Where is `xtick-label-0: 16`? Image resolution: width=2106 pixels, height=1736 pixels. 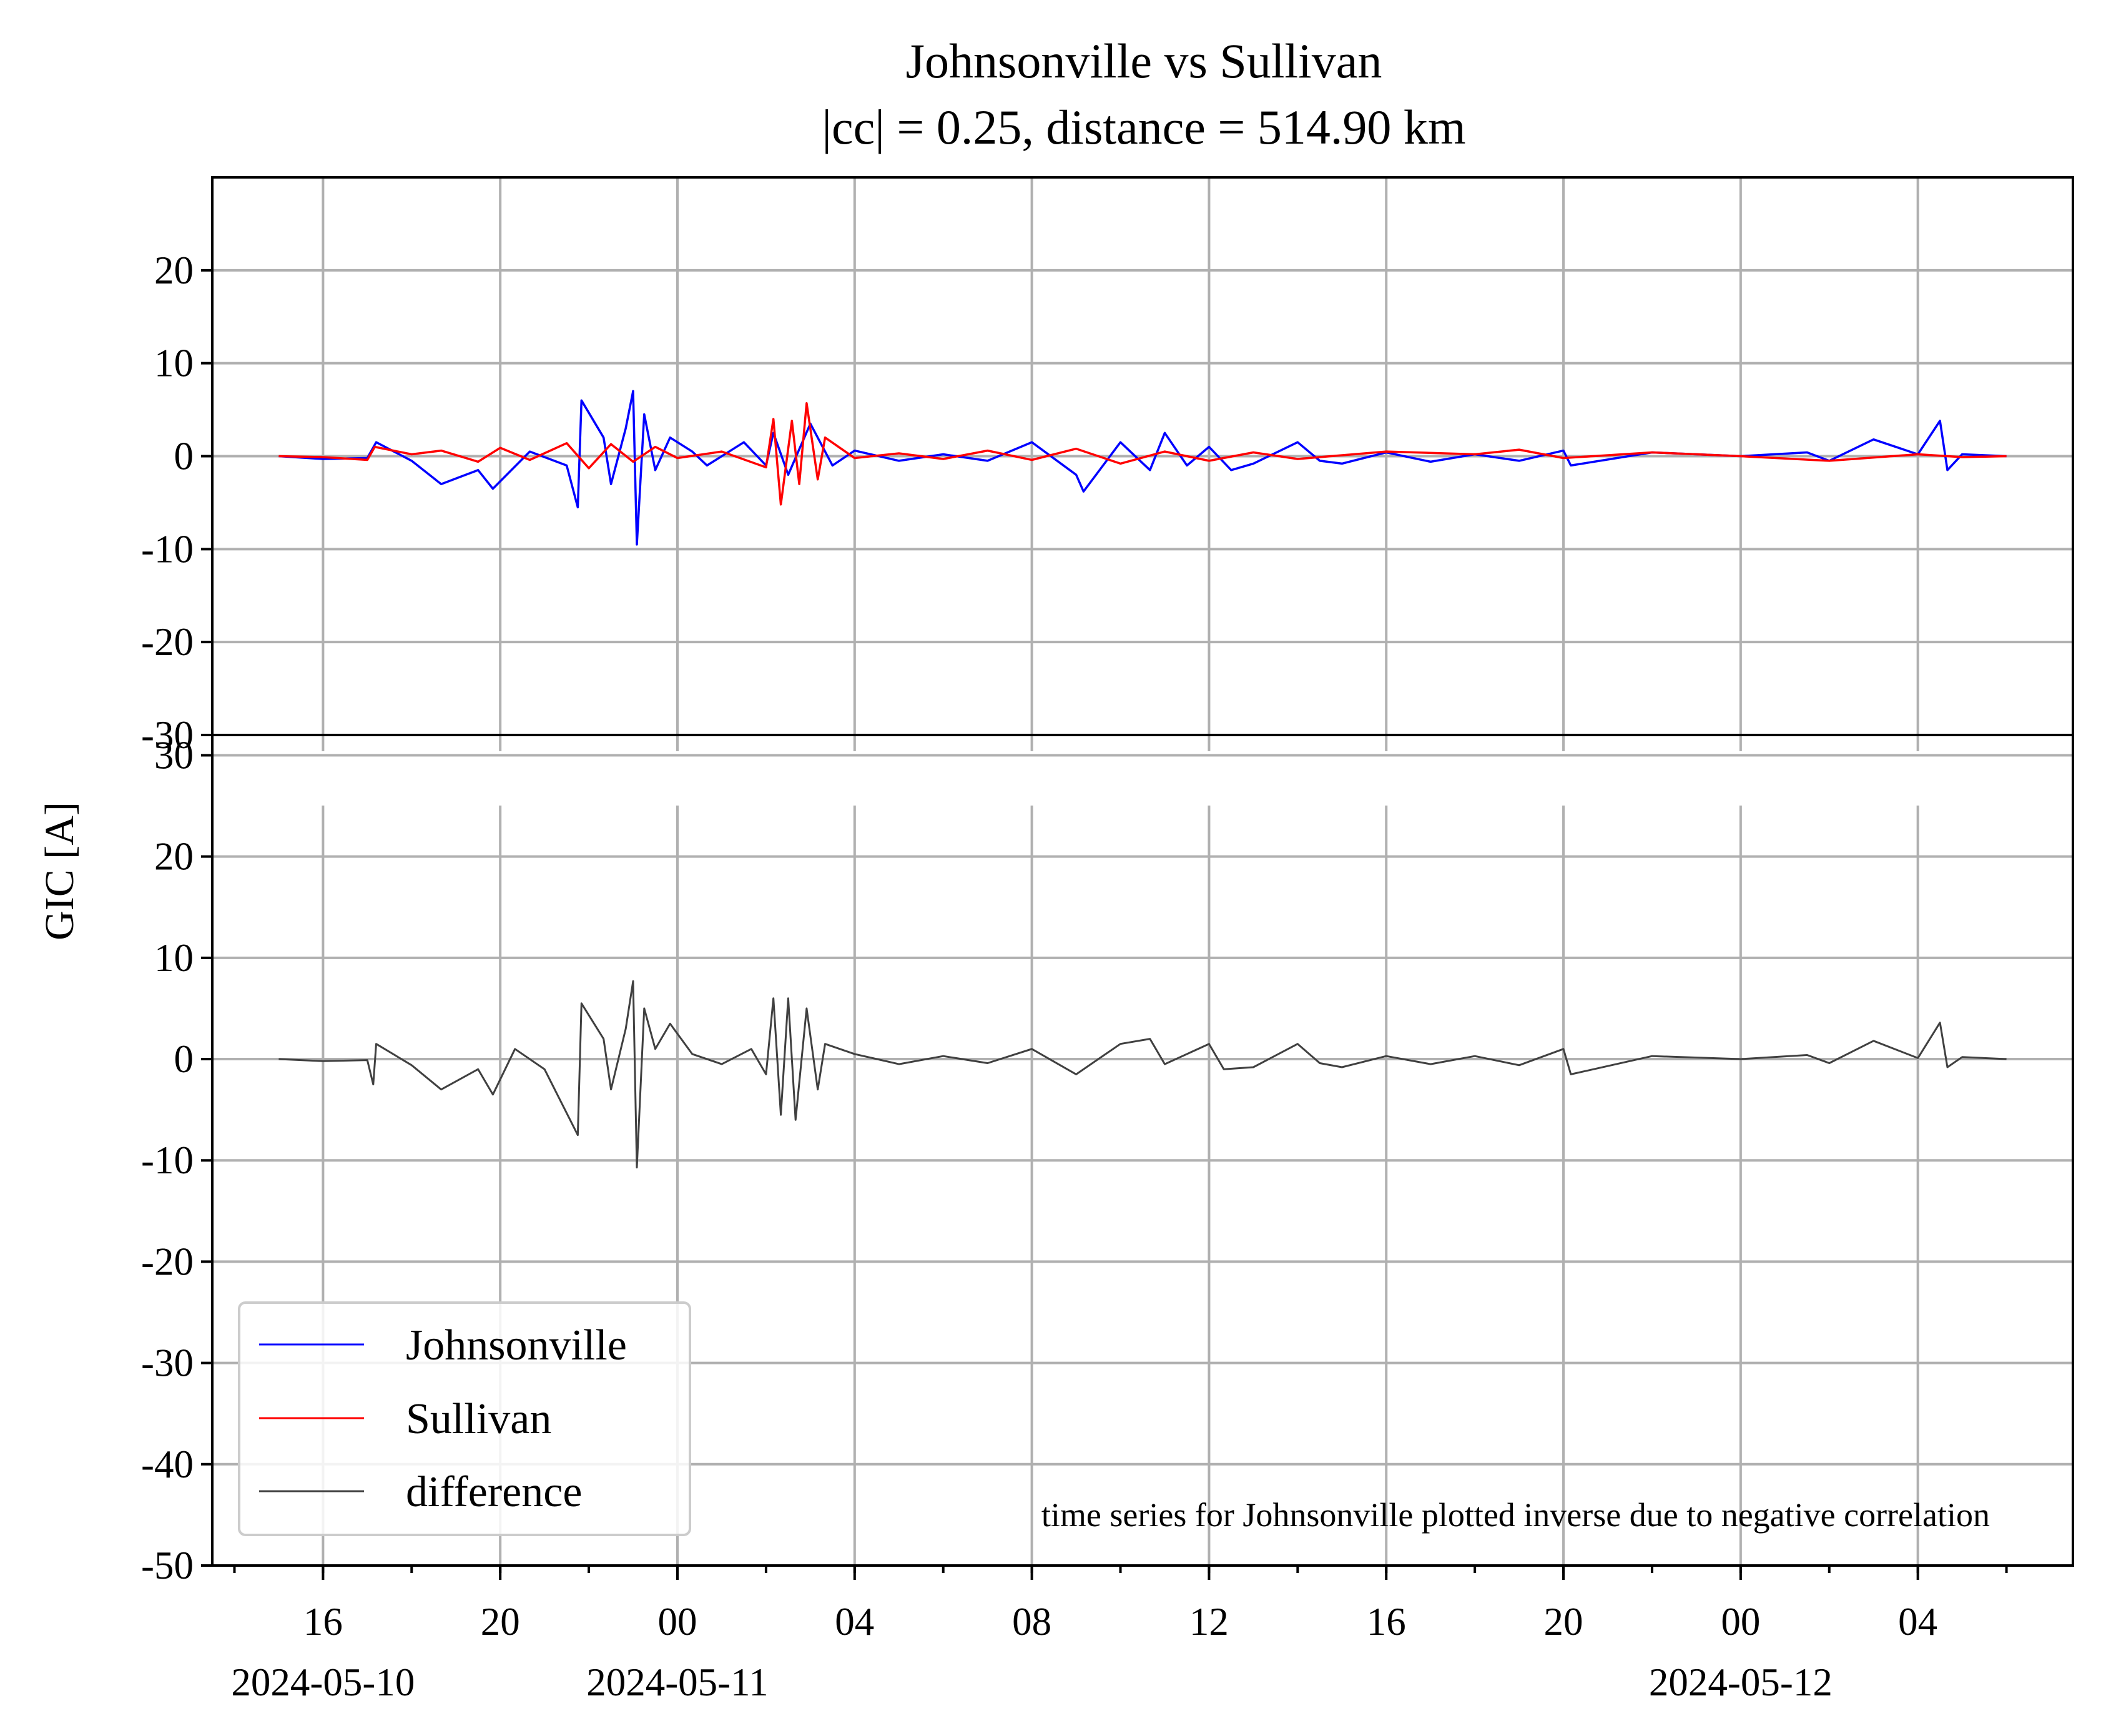
xtick-label-0: 16 is located at coordinates (323, 1622).